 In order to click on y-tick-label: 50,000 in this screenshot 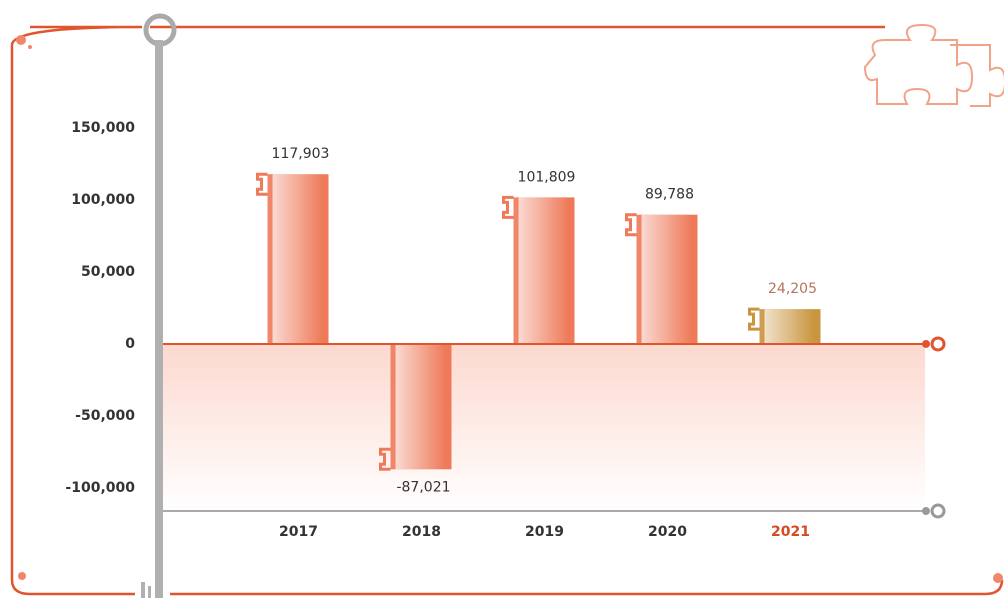, I will do `click(108, 272)`.